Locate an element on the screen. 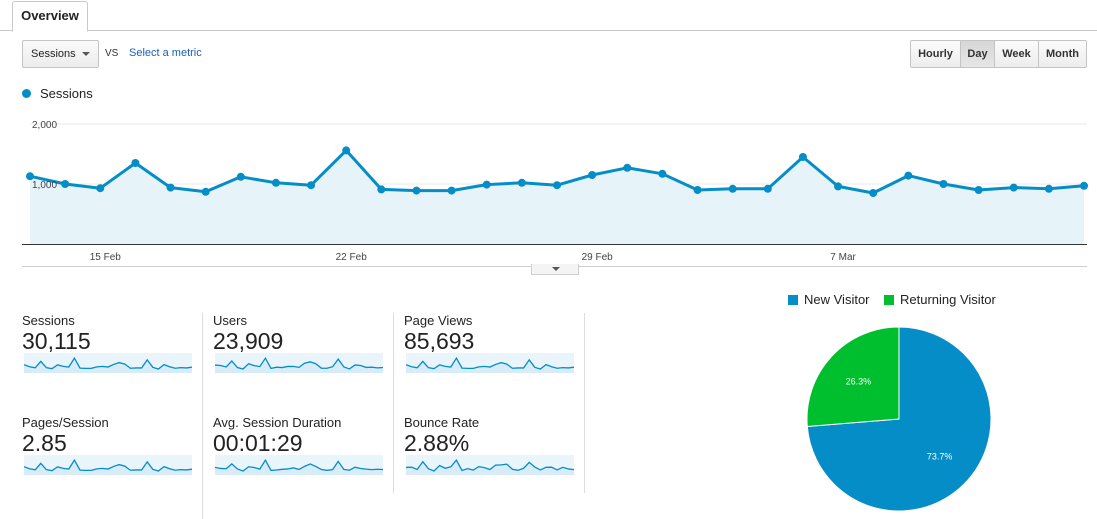  scorecard-value: 00:01:29 is located at coordinates (258, 443).